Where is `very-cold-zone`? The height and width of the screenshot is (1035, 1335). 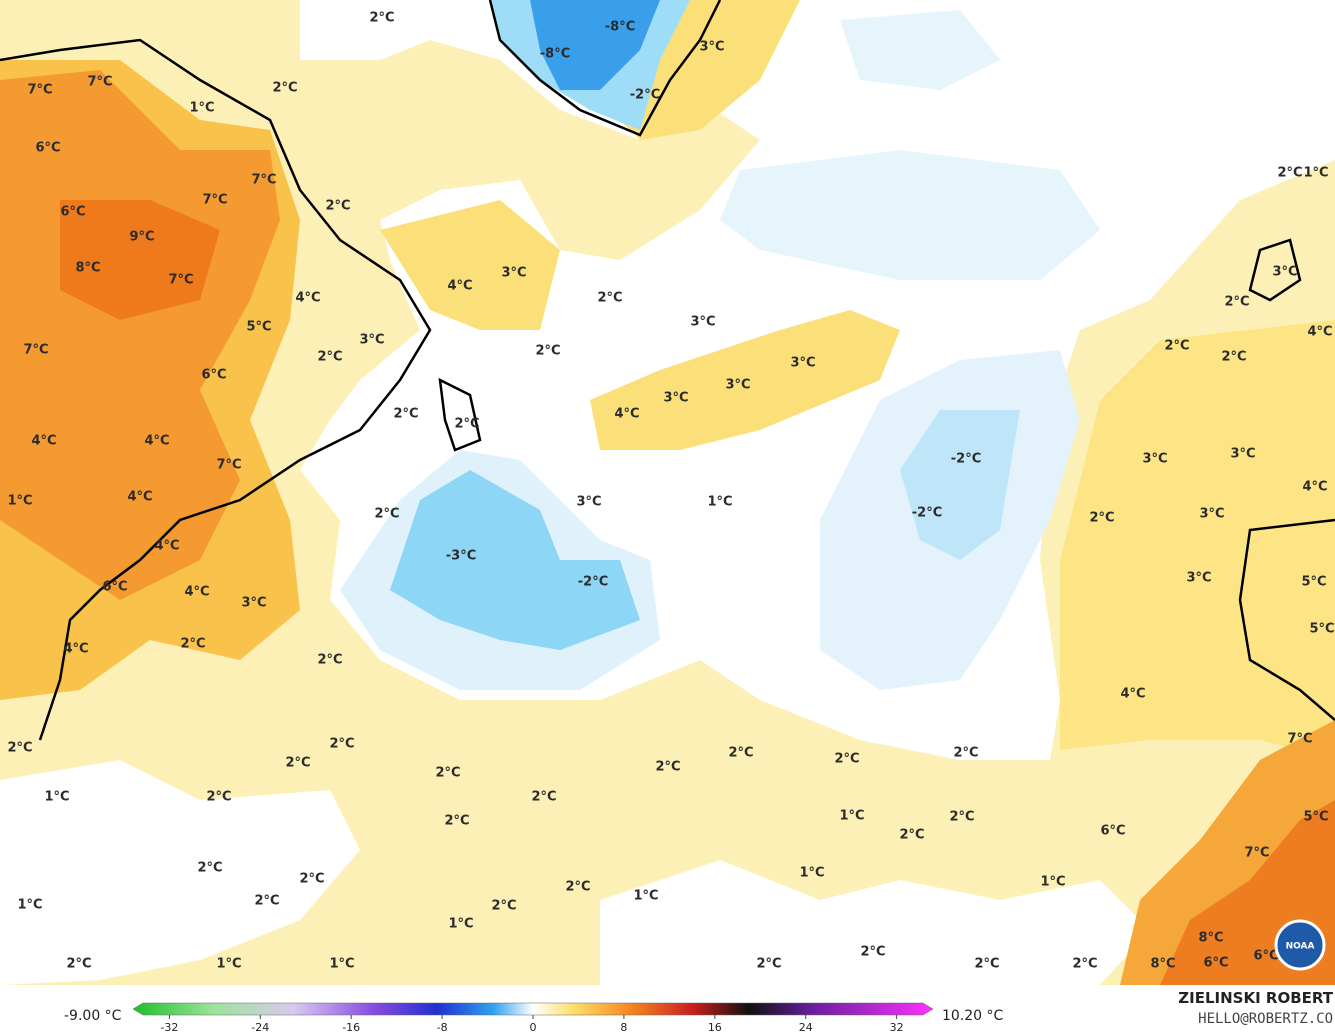 very-cold-zone is located at coordinates (595, 45).